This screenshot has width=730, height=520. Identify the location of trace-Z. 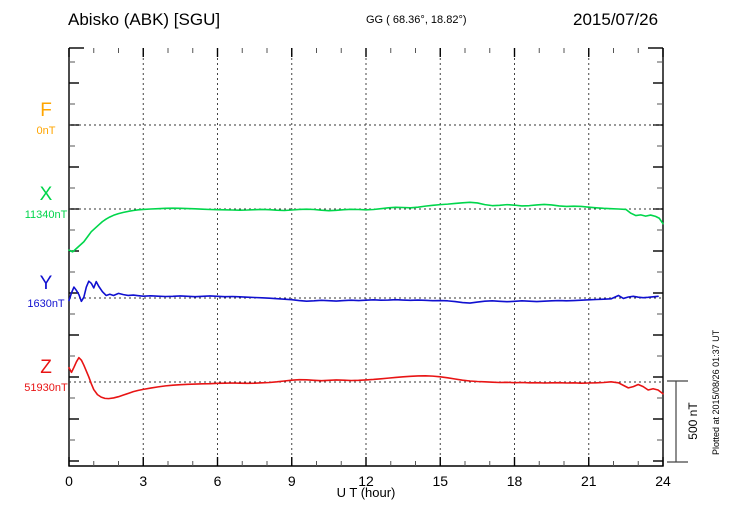
(366, 378).